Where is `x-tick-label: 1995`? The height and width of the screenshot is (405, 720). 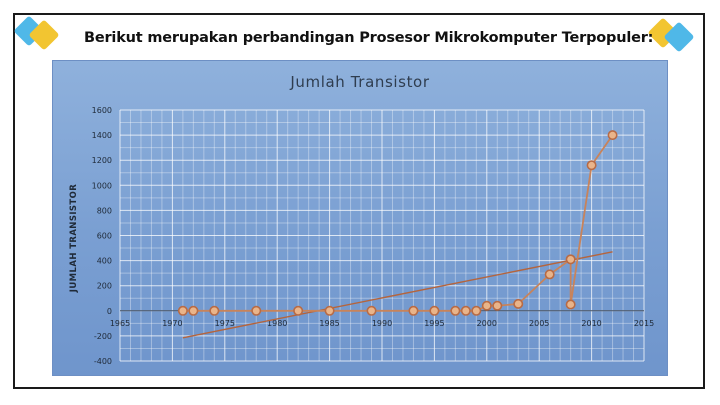
x-tick-label: 1995 is located at coordinates (434, 323).